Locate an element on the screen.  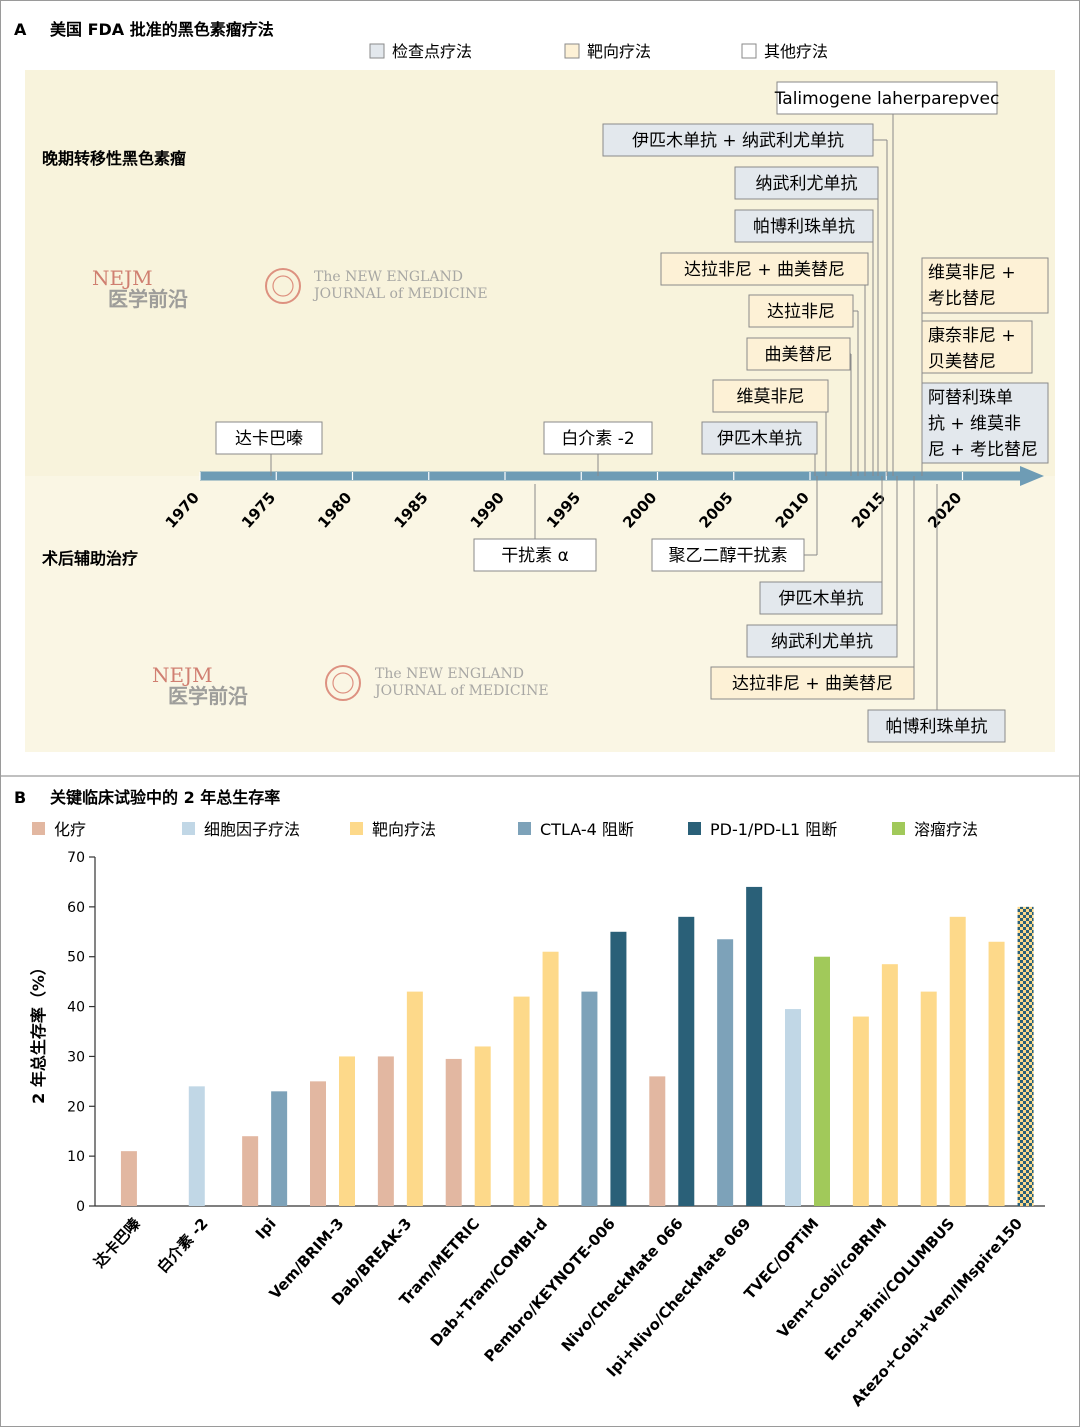
y-tick-label: 0 is located at coordinates (80, 1207).